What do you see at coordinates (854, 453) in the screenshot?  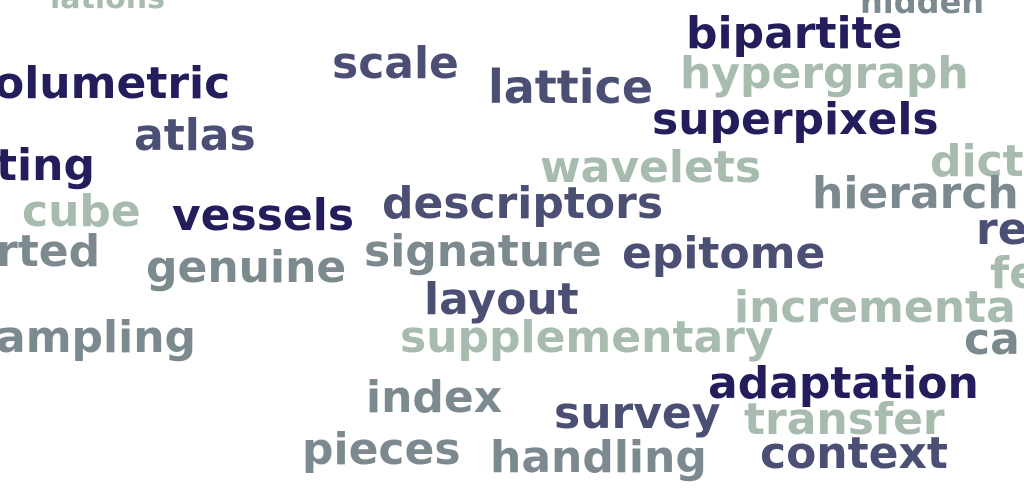 I see `word-context: context` at bounding box center [854, 453].